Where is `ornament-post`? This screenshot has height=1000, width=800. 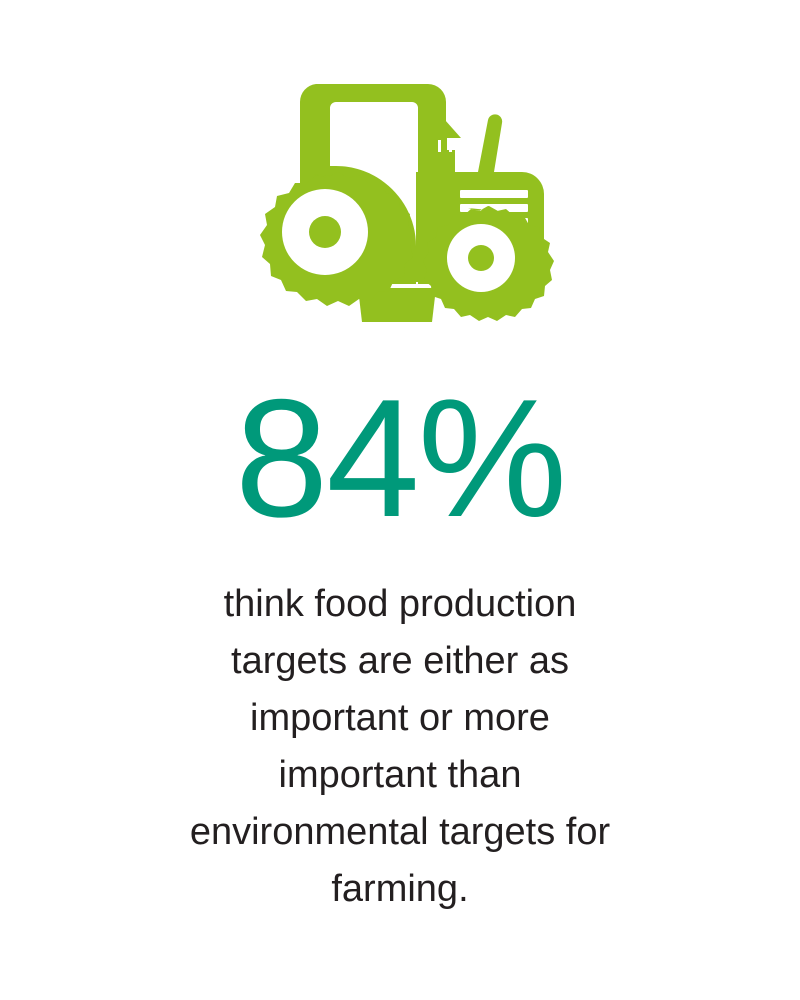
ornament-post is located at coordinates (445, 161).